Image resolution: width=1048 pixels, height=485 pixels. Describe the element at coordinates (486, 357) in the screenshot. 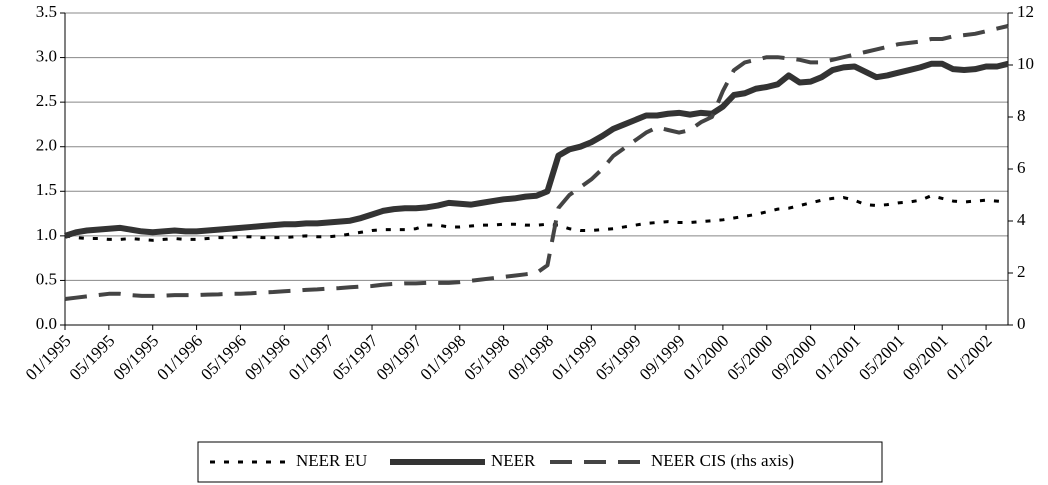

I see `x-tick-label: 05/1998` at that location.